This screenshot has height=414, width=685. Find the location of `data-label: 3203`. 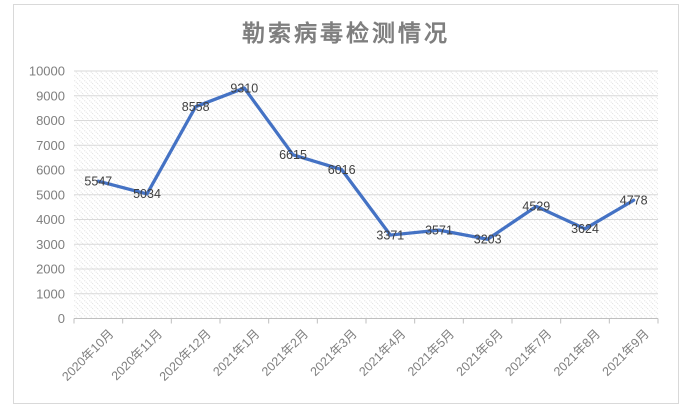

data-label: 3203 is located at coordinates (488, 239).